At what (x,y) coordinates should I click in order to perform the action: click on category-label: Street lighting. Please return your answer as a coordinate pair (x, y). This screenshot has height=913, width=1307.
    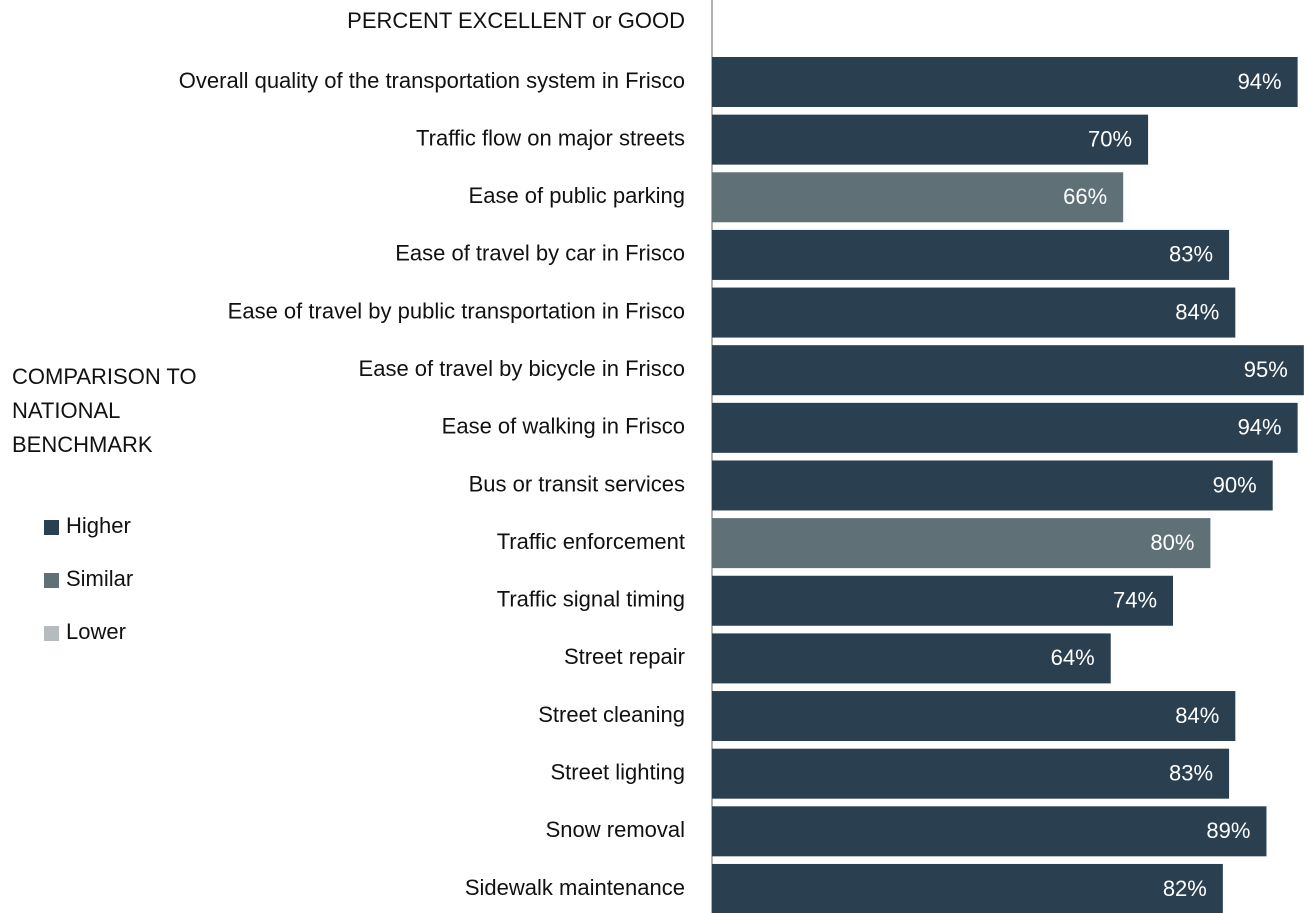
    Looking at the image, I should click on (617, 771).